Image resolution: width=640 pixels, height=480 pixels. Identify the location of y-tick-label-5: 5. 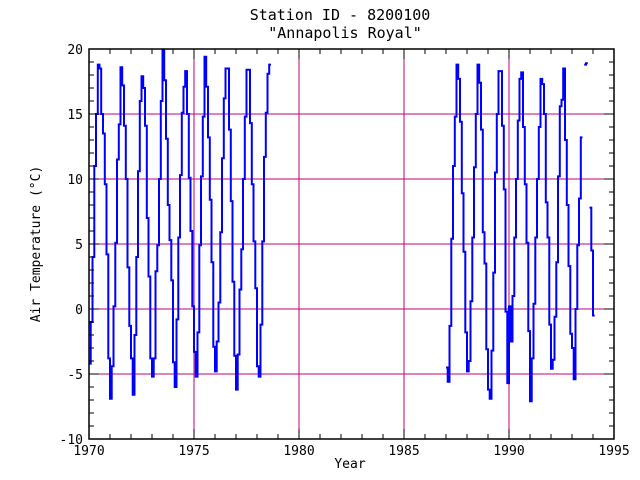
(79, 245).